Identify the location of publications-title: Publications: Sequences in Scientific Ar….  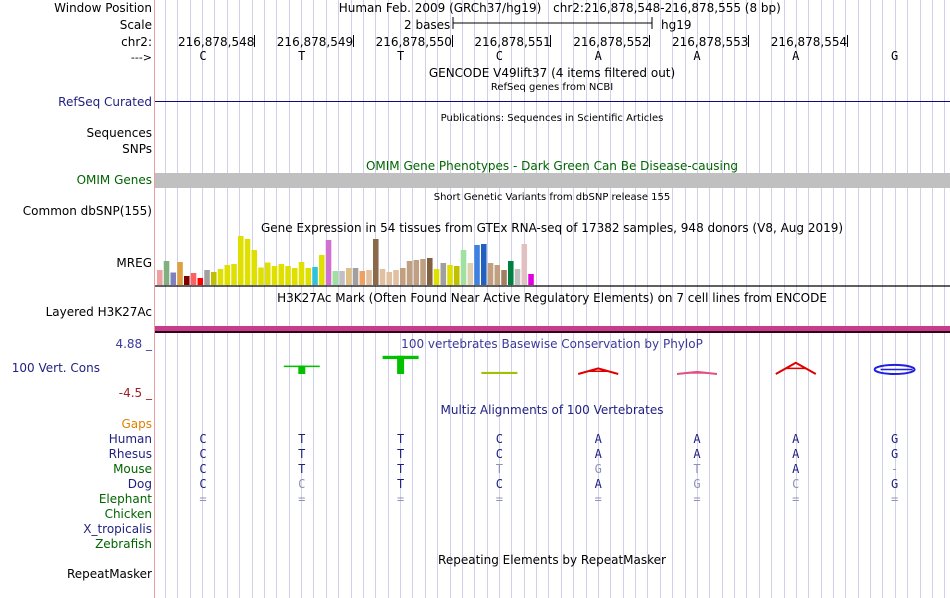
(552, 118).